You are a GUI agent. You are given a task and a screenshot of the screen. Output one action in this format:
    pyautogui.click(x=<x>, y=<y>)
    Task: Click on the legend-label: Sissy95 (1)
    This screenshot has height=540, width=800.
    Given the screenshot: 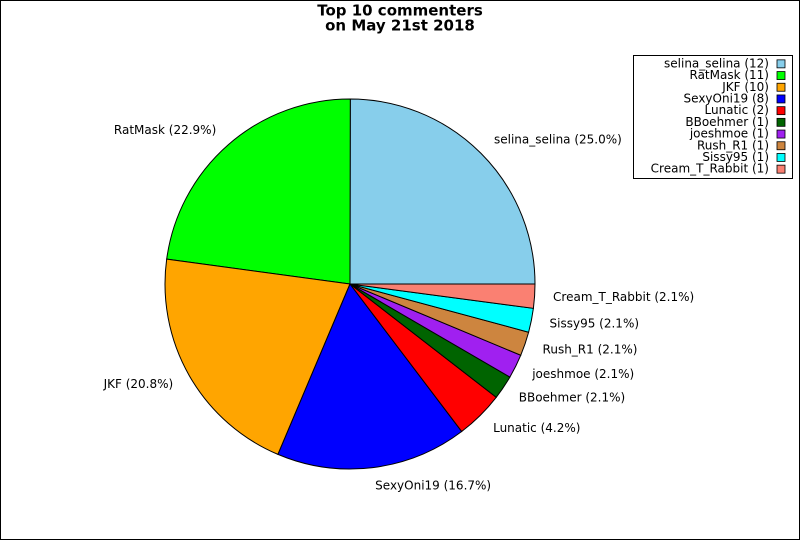 What is the action you would take?
    pyautogui.click(x=735, y=157)
    